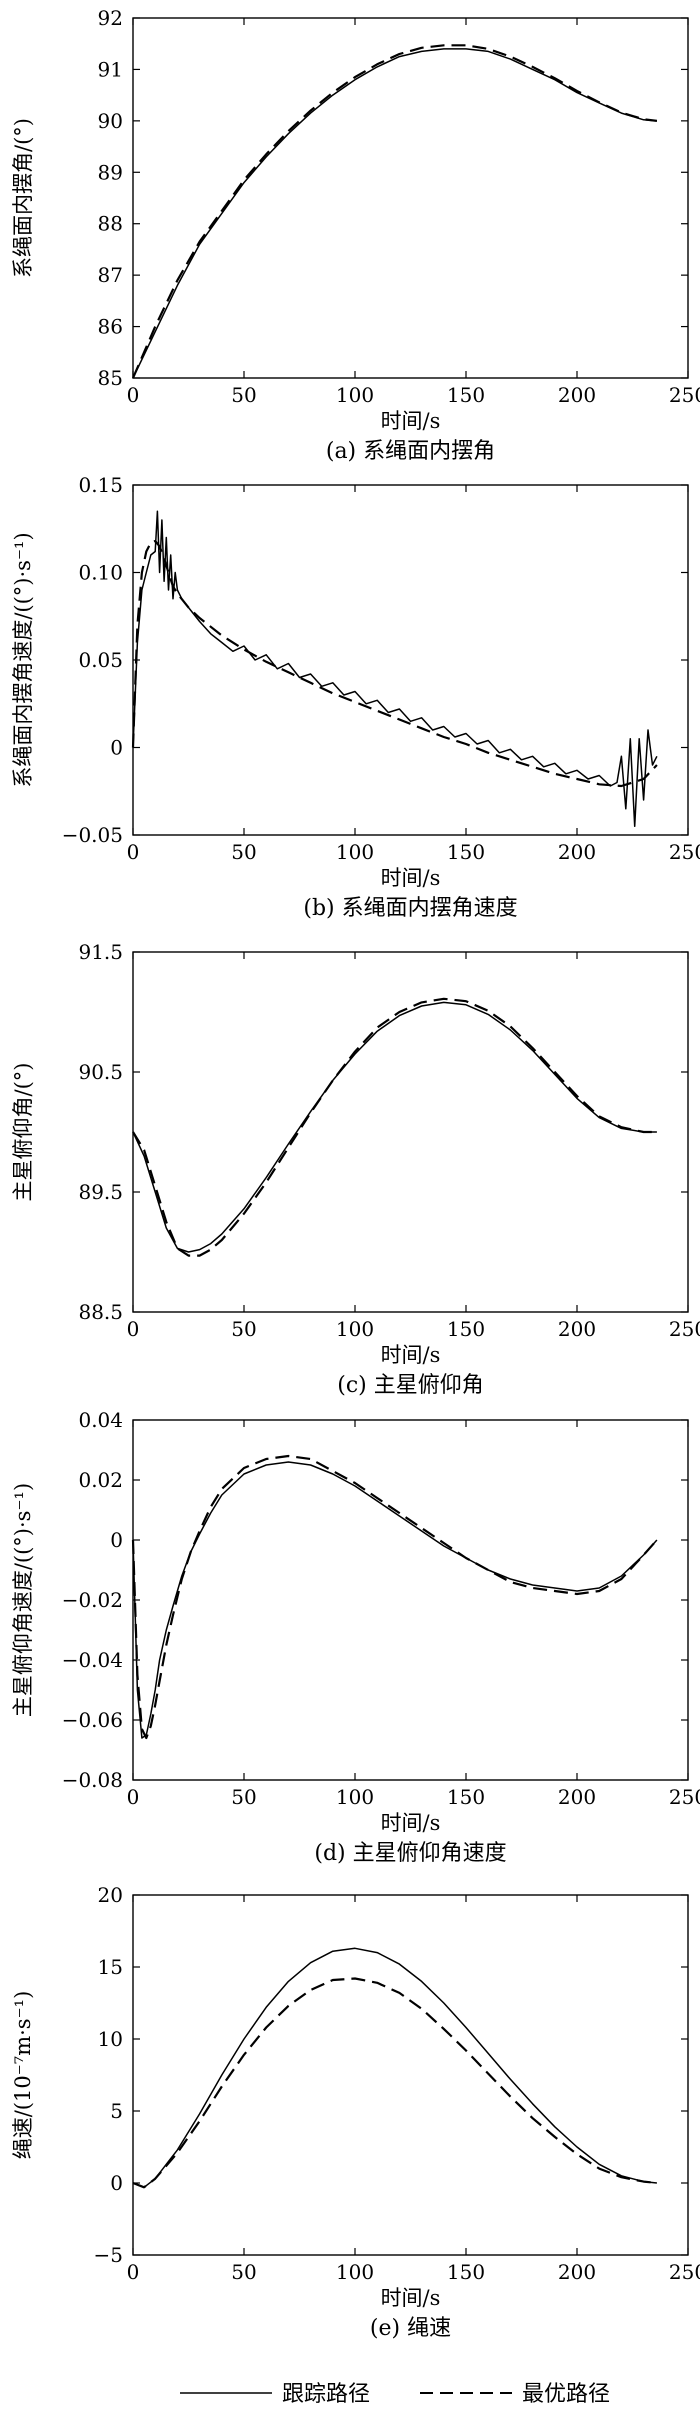 The image size is (700, 2409). Describe the element at coordinates (92, 1720) in the screenshot. I see `y-tick-label: −0.06` at that location.